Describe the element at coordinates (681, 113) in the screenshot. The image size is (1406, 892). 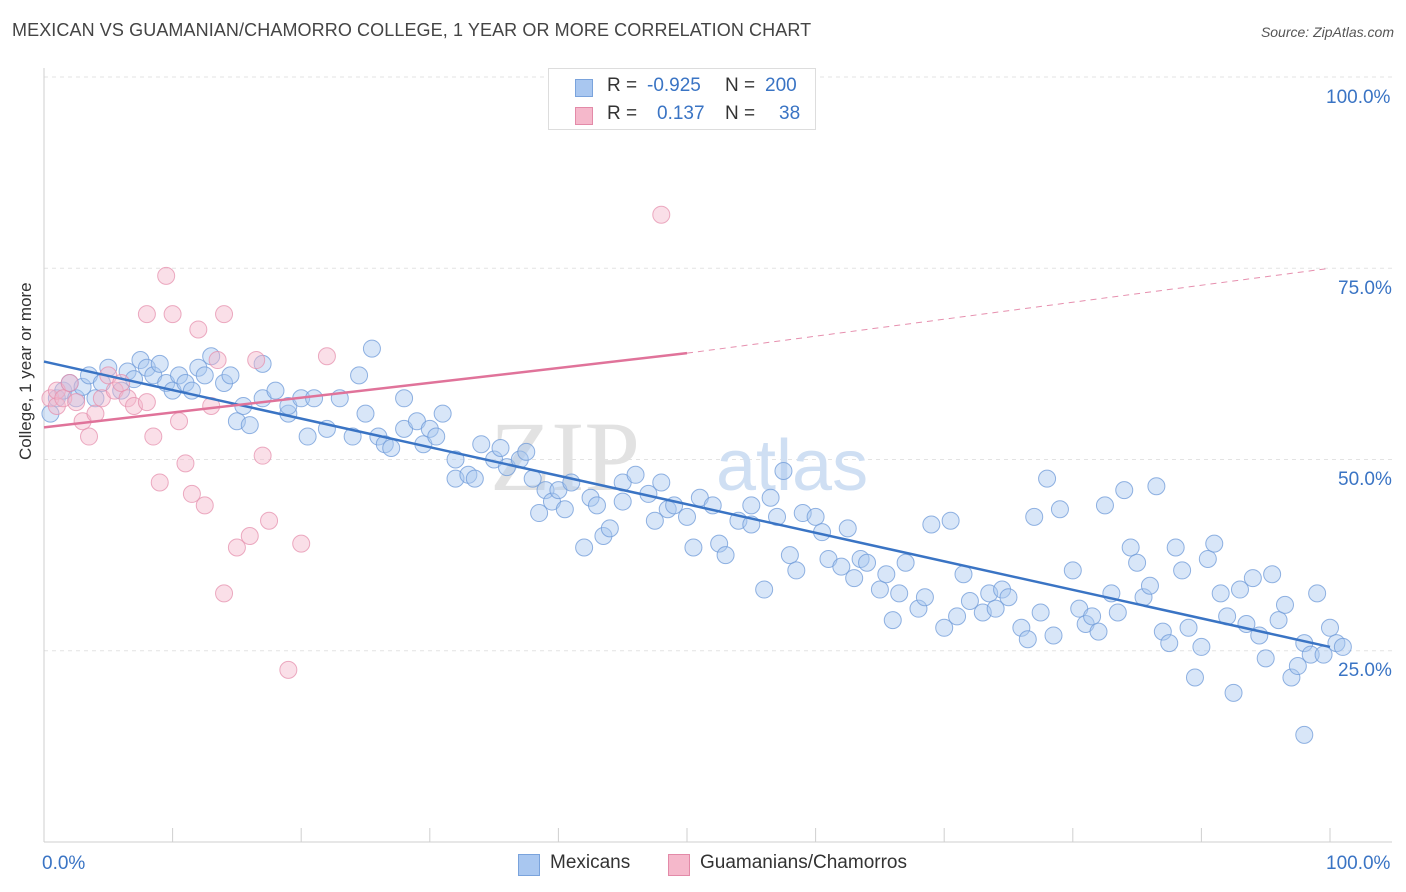
I see `legend-r-value: 0.137` at that location.